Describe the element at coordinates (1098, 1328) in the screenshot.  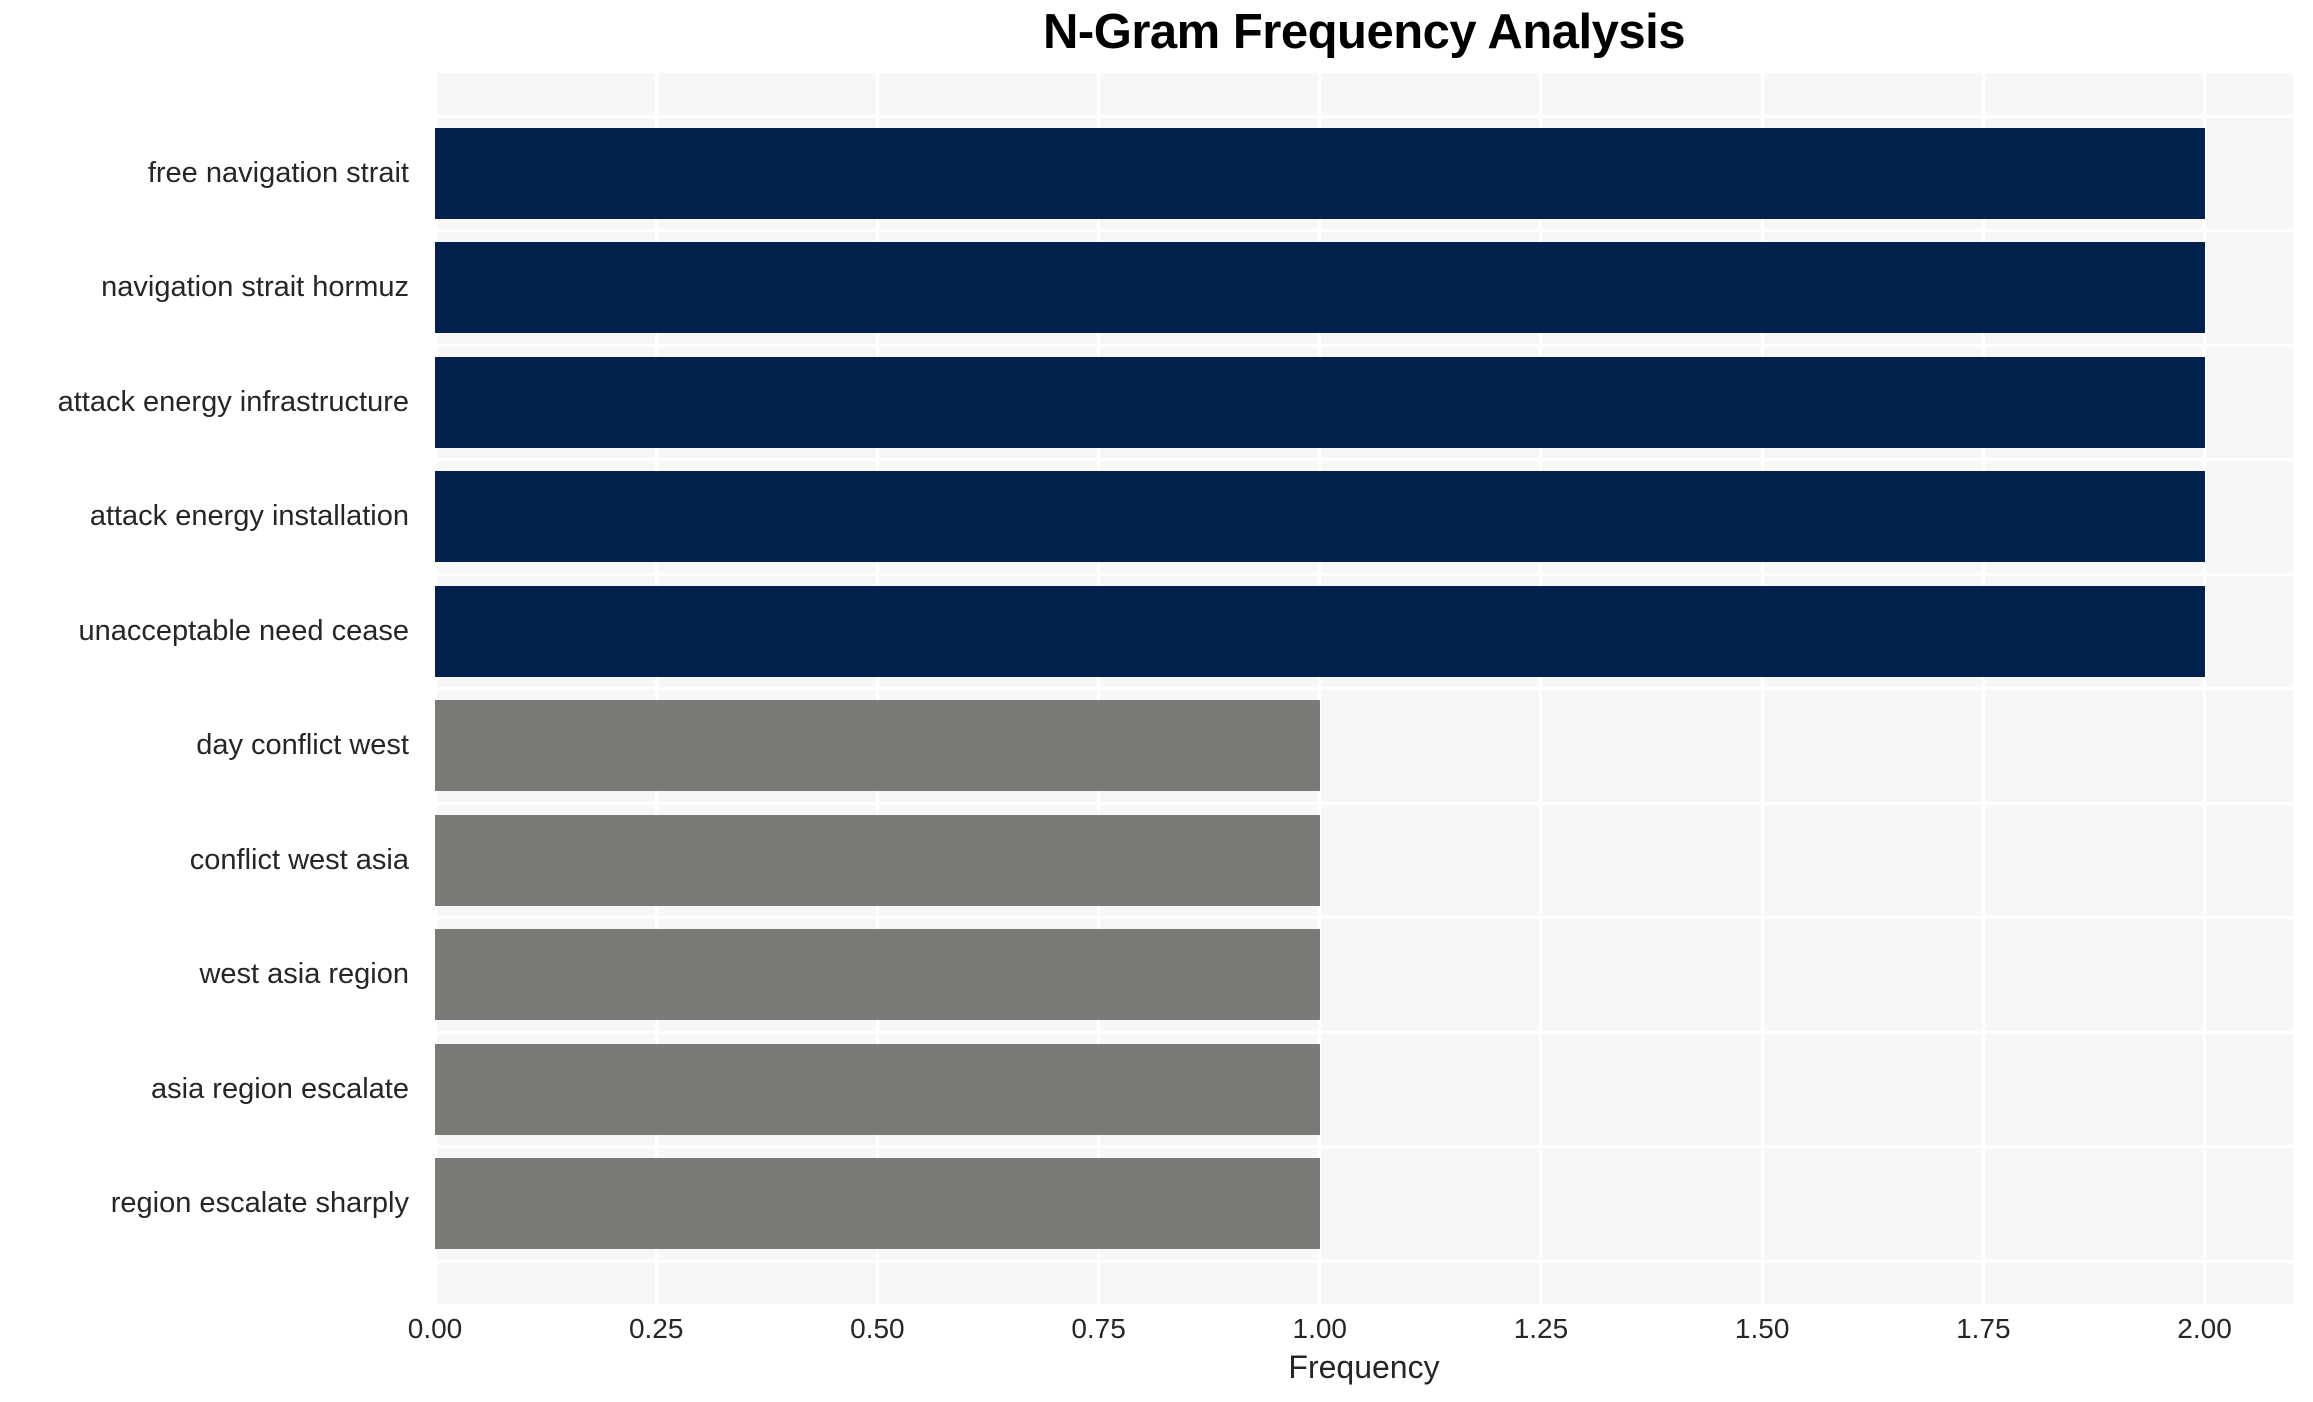
I see `x-tick-label: 0.75` at that location.